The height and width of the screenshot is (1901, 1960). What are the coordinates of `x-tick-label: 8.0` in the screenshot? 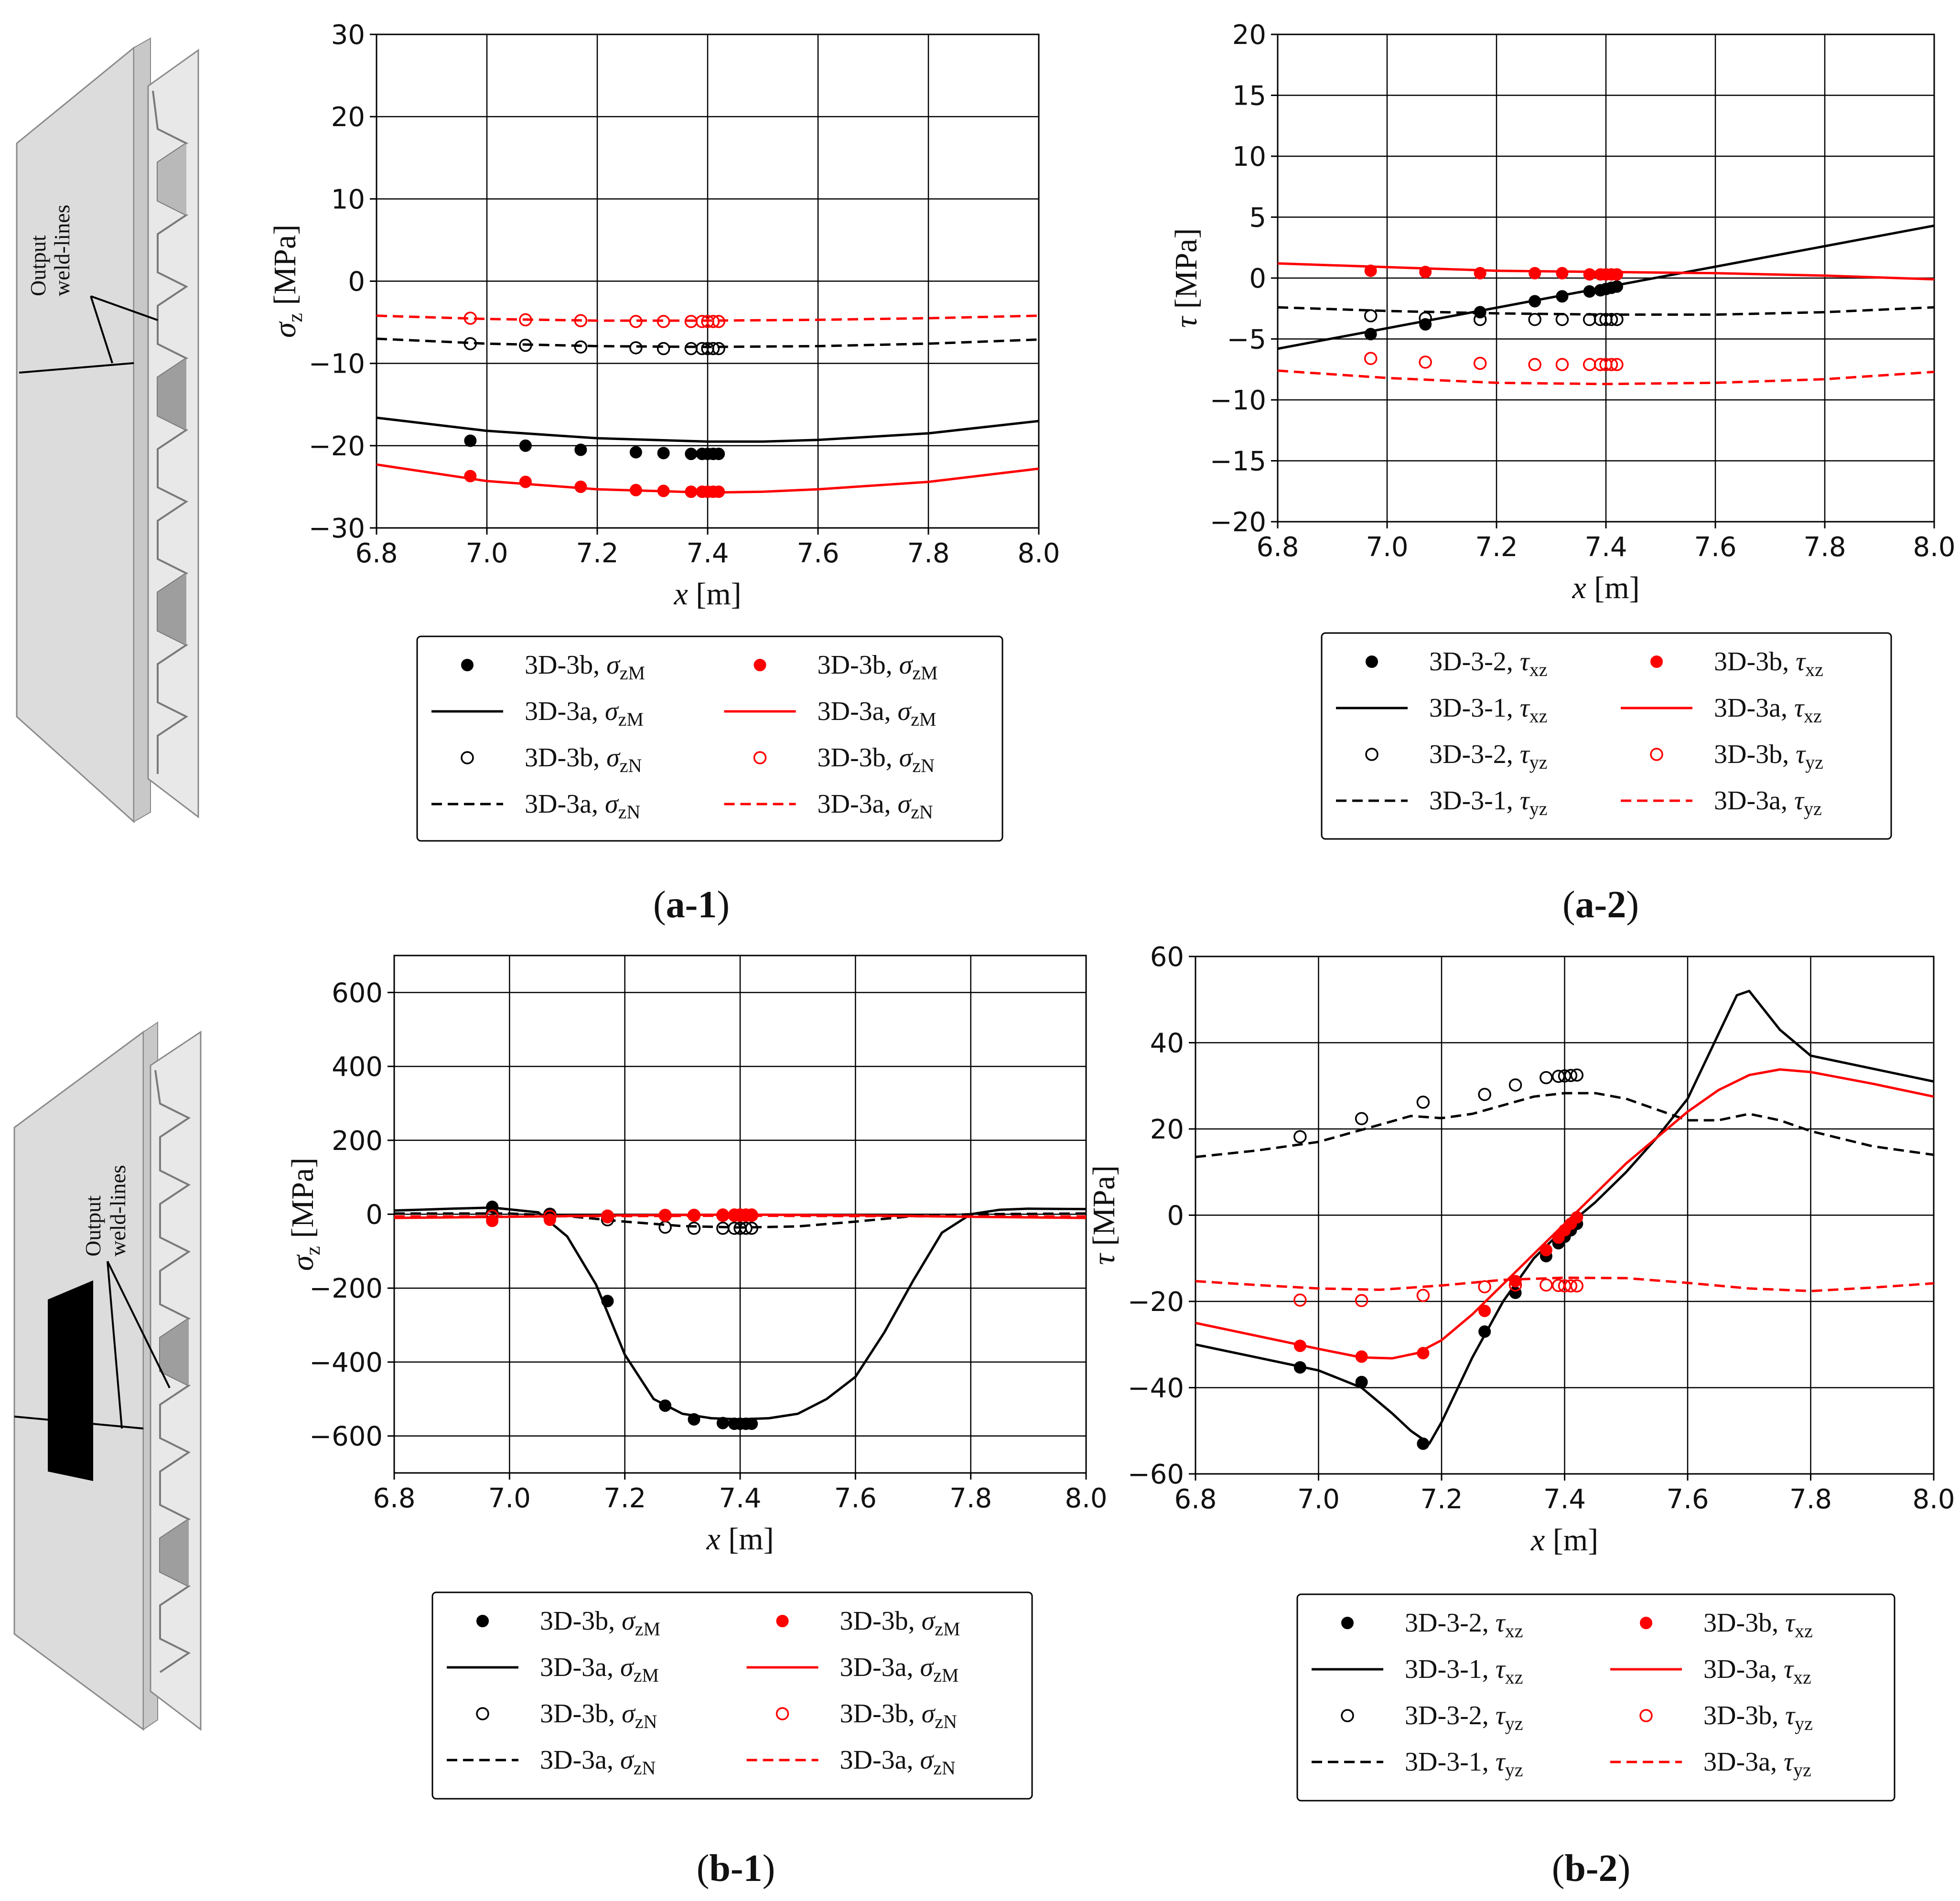 It's located at (1934, 547).